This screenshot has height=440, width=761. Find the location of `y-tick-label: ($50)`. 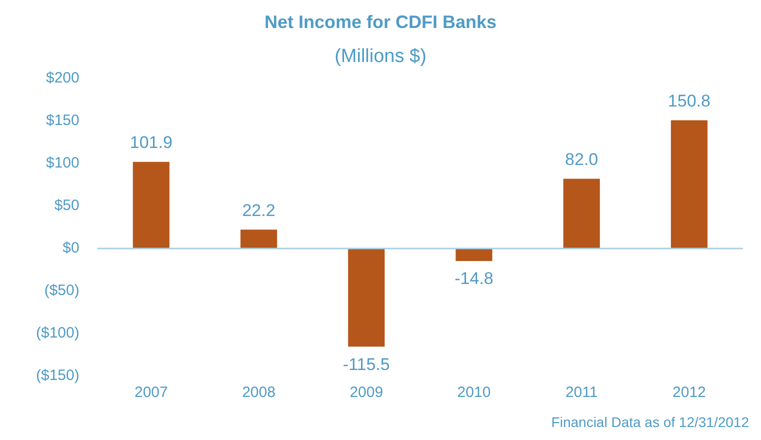

y-tick-label: ($50) is located at coordinates (62, 291).